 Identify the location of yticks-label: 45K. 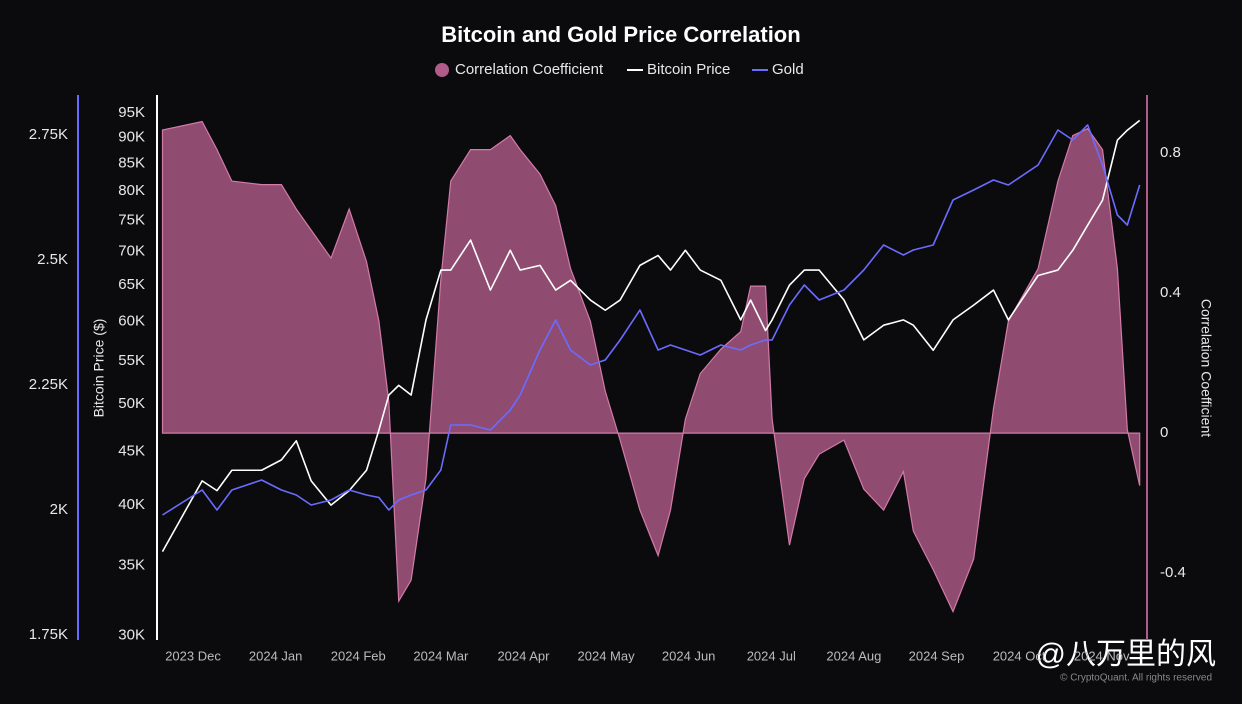
(131, 451).